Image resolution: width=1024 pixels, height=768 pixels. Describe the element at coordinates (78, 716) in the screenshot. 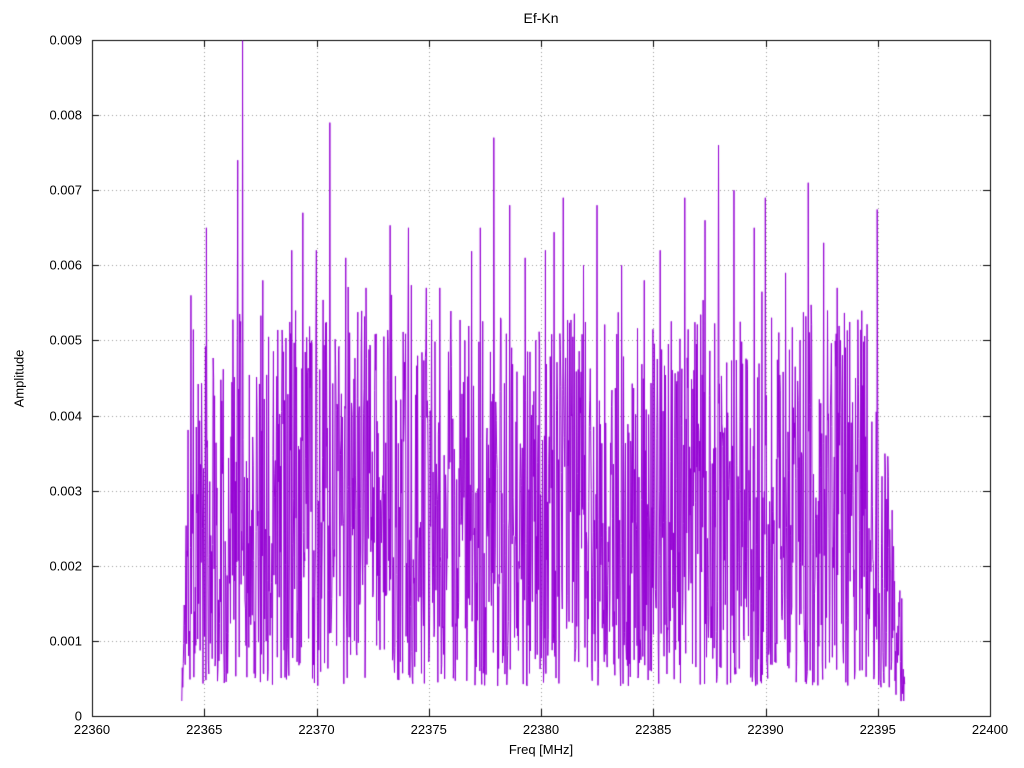

I see `y-tick-label: 0` at that location.